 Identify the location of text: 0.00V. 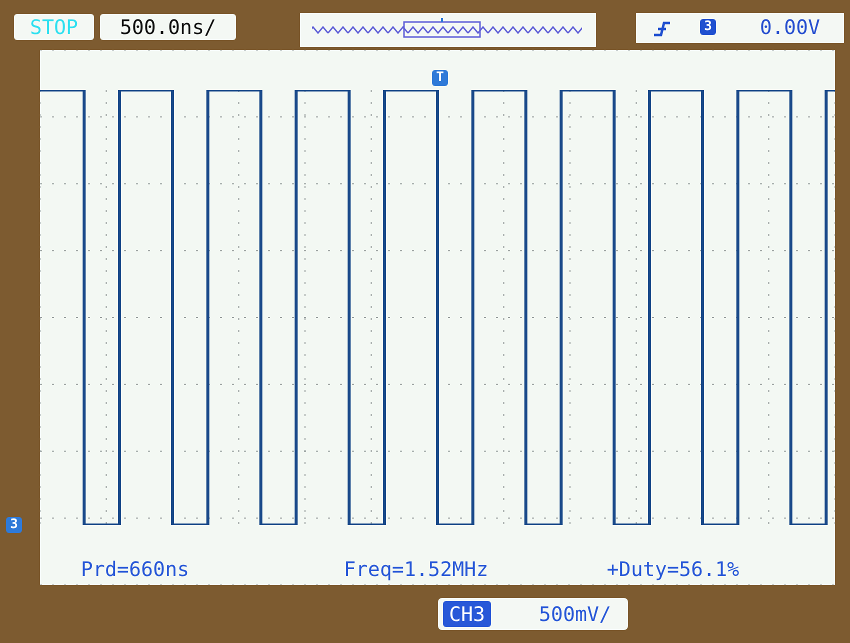
(790, 27).